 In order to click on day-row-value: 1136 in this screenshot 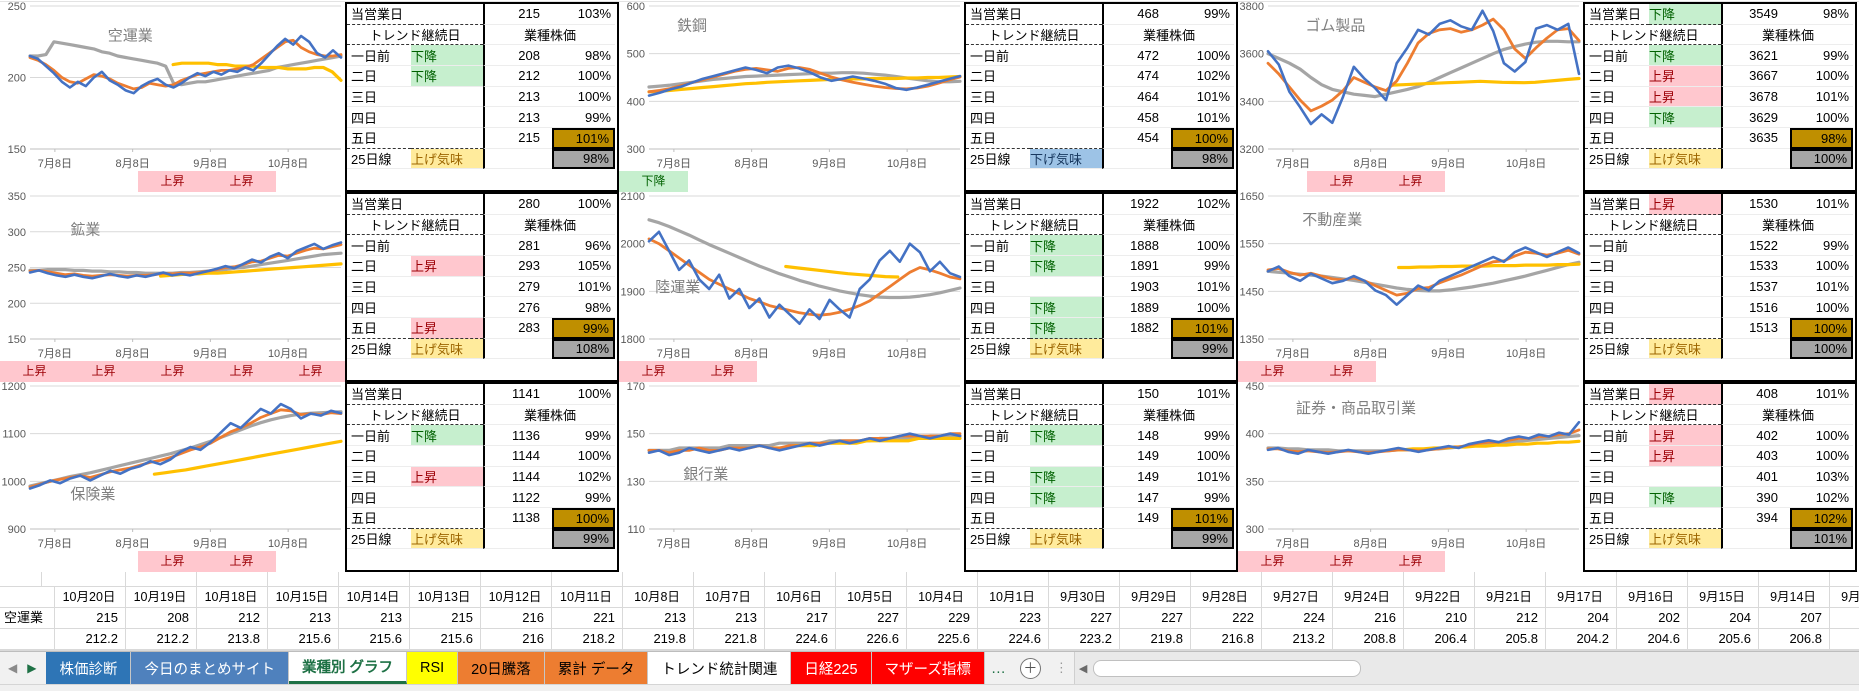, I will do `click(517, 435)`.